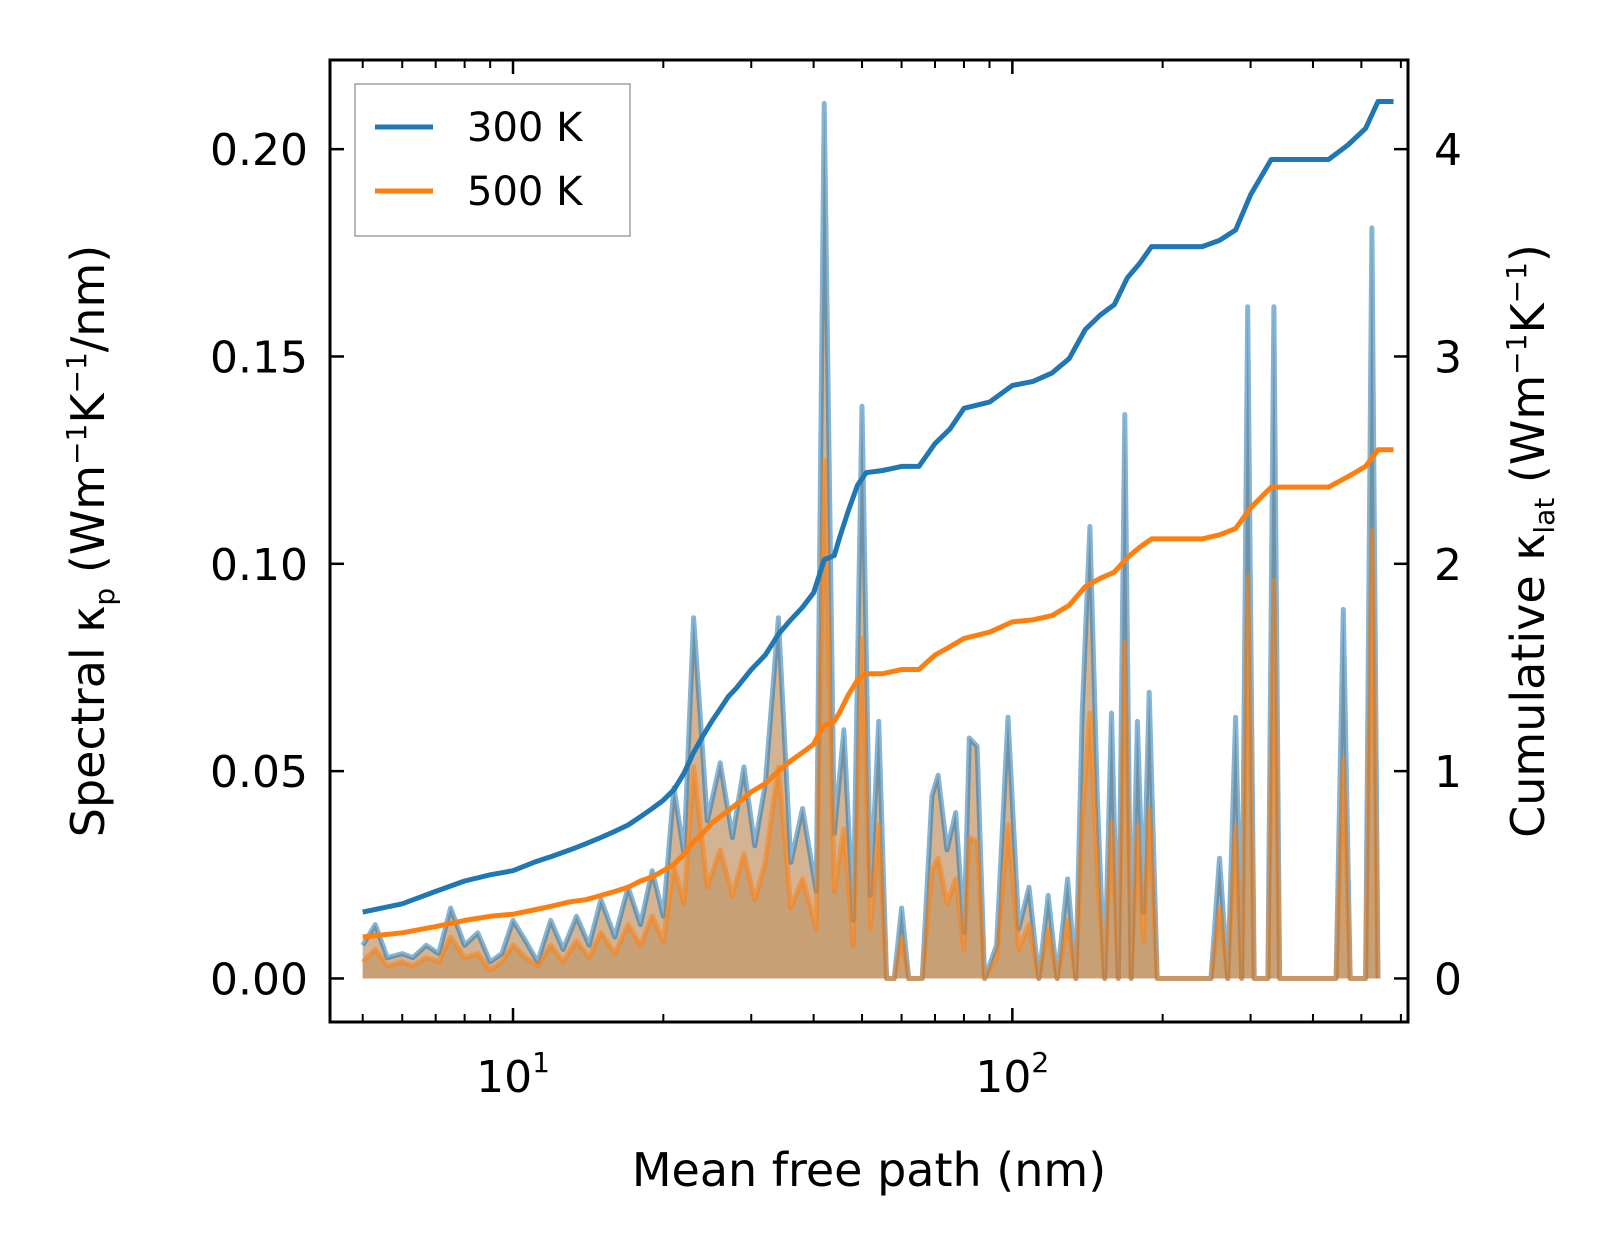  I want to click on legend: 300 K 500 K, so click(492, 160).